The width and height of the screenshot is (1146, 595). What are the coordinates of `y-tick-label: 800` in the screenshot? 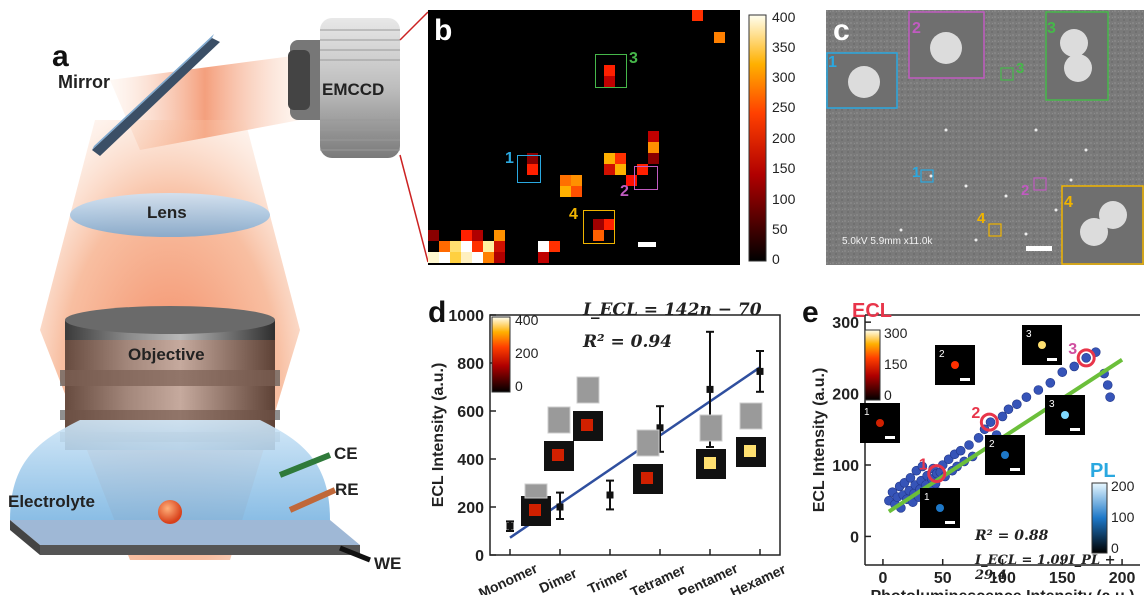 It's located at (470, 364).